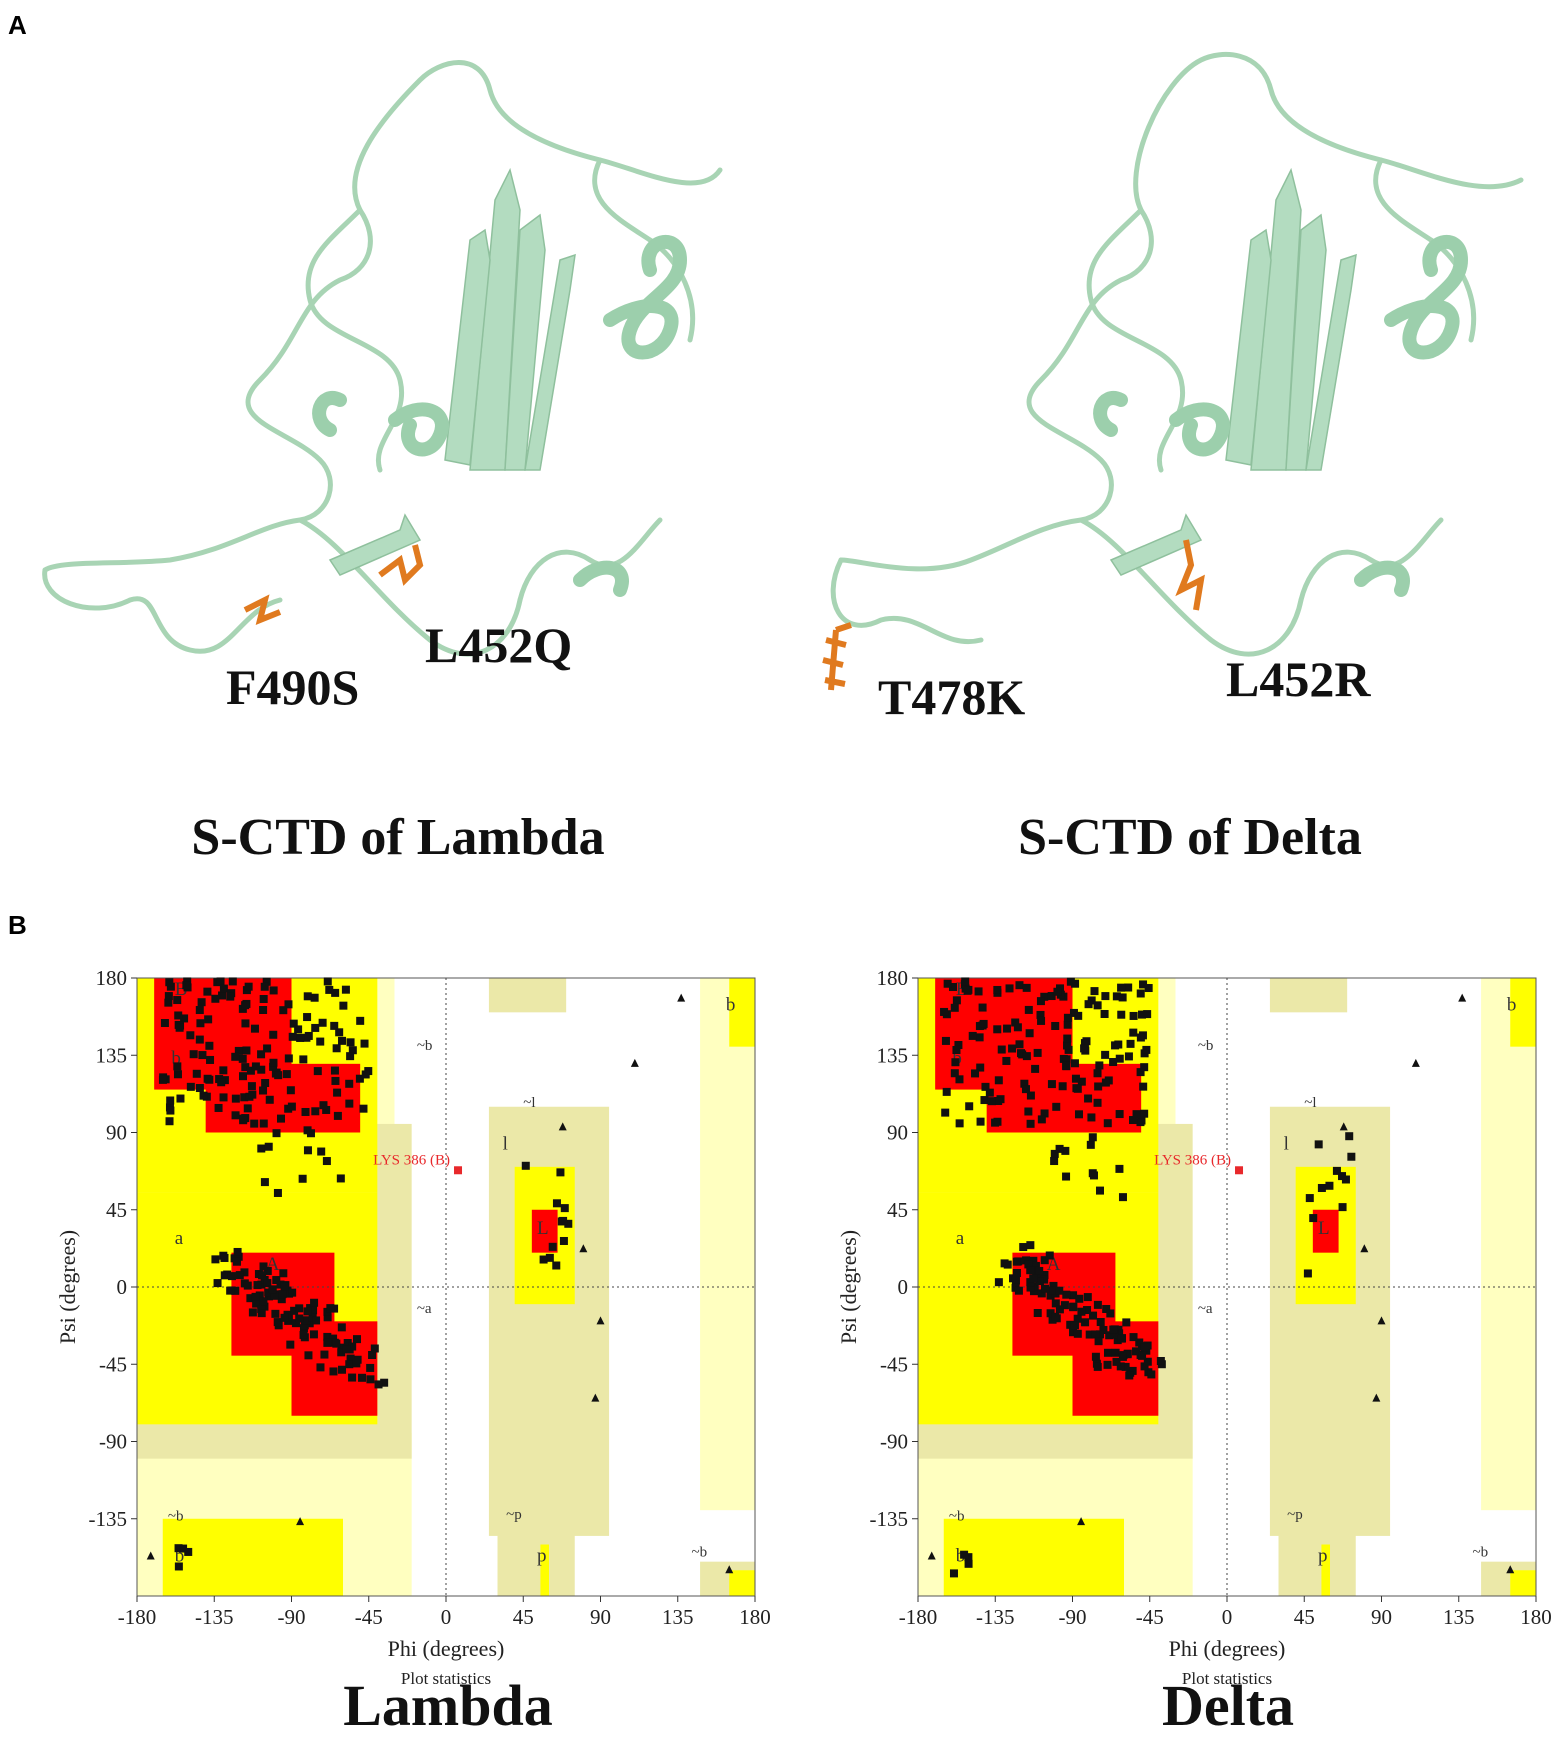 This screenshot has width=1562, height=1754. What do you see at coordinates (995, 1617) in the screenshot?
I see `x-tick-label: -135` at bounding box center [995, 1617].